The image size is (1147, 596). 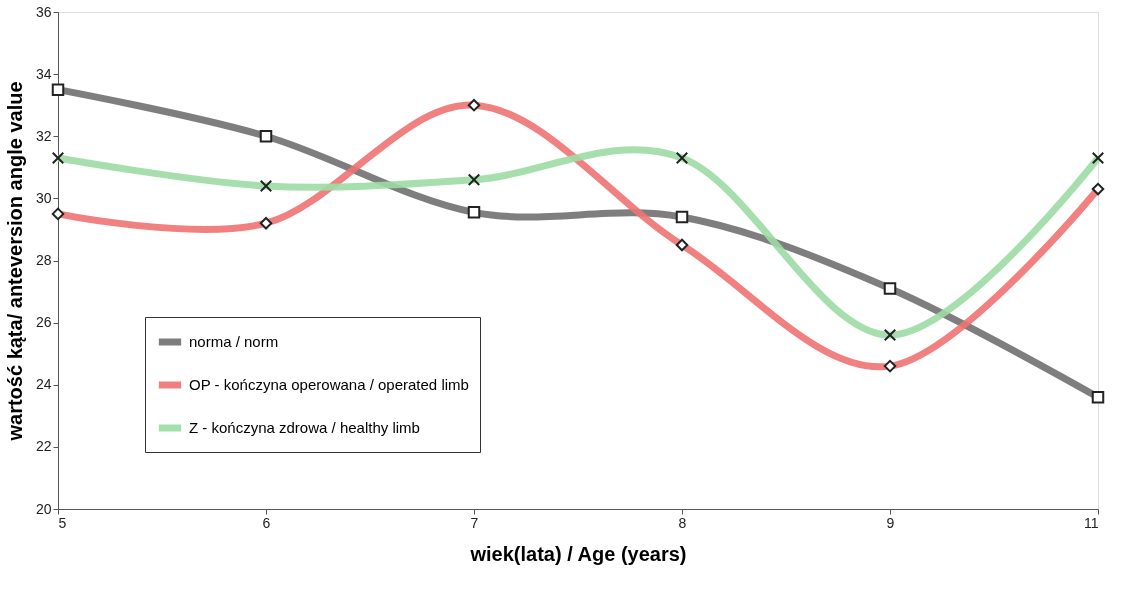 I want to click on y-tick-label: 28, so click(x=43, y=260).